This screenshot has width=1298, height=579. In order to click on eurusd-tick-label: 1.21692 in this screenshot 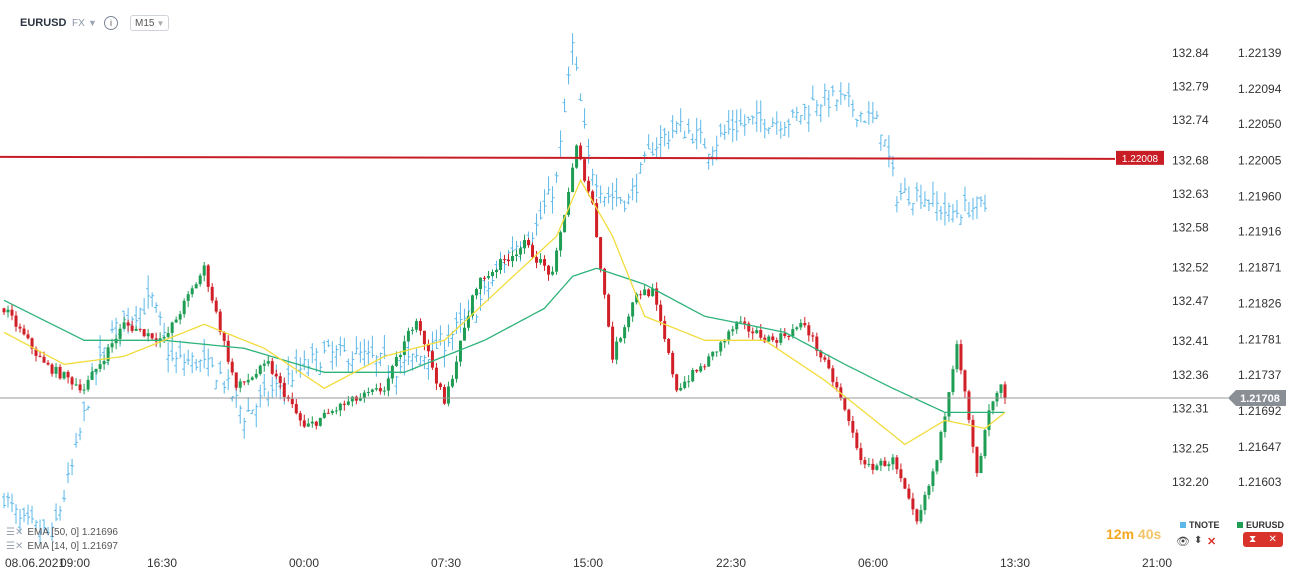, I will do `click(1260, 411)`.